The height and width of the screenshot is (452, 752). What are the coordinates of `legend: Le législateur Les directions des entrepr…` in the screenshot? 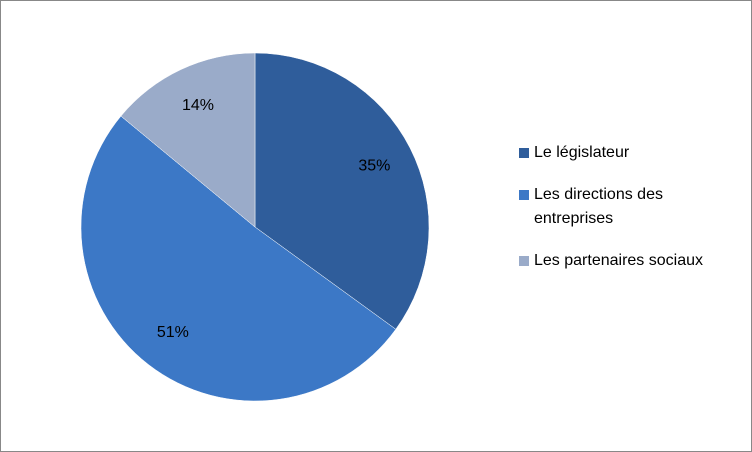 It's located at (619, 216).